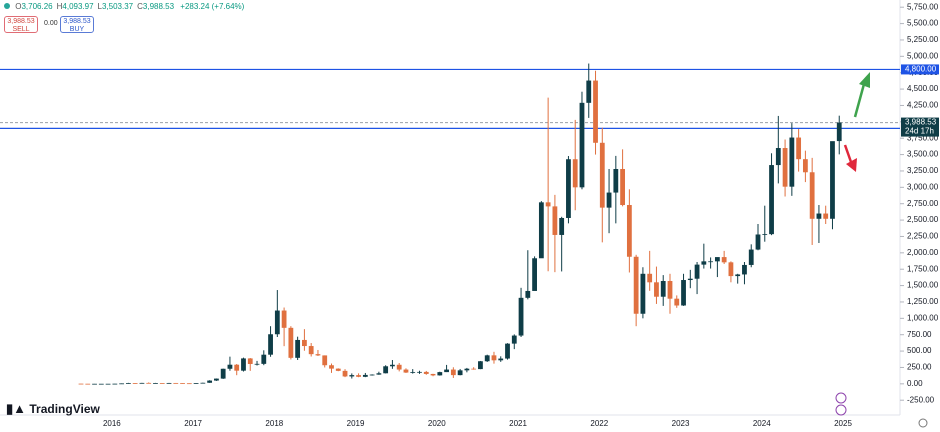 The width and height of the screenshot is (940, 432). I want to click on level-tag, so click(920, 69).